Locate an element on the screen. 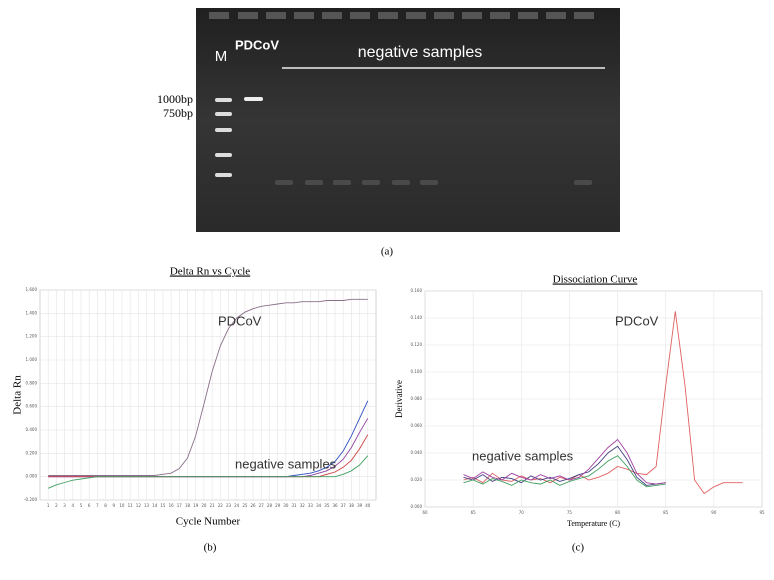 The height and width of the screenshot is (580, 774). y-tick-label: 0.400 is located at coordinates (32, 429).